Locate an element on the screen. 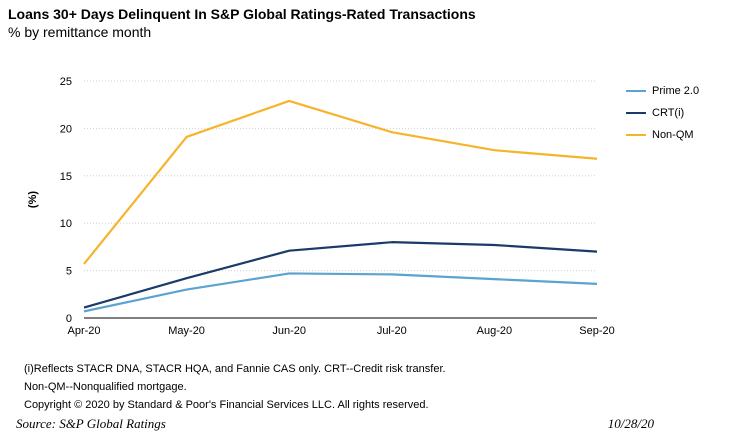 This screenshot has width=730, height=442. x-tick-label: Jun-20 is located at coordinates (289, 331).